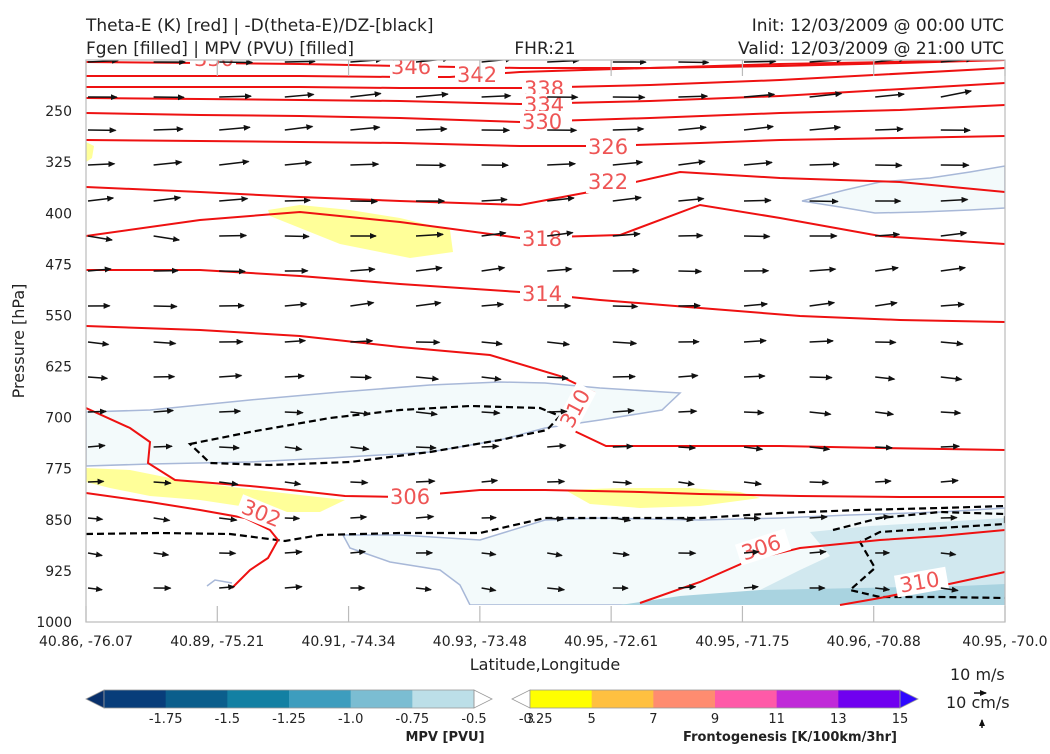 Image resolution: width=1050 pixels, height=754 pixels. I want to click on y-tick-label: 850, so click(58, 521).